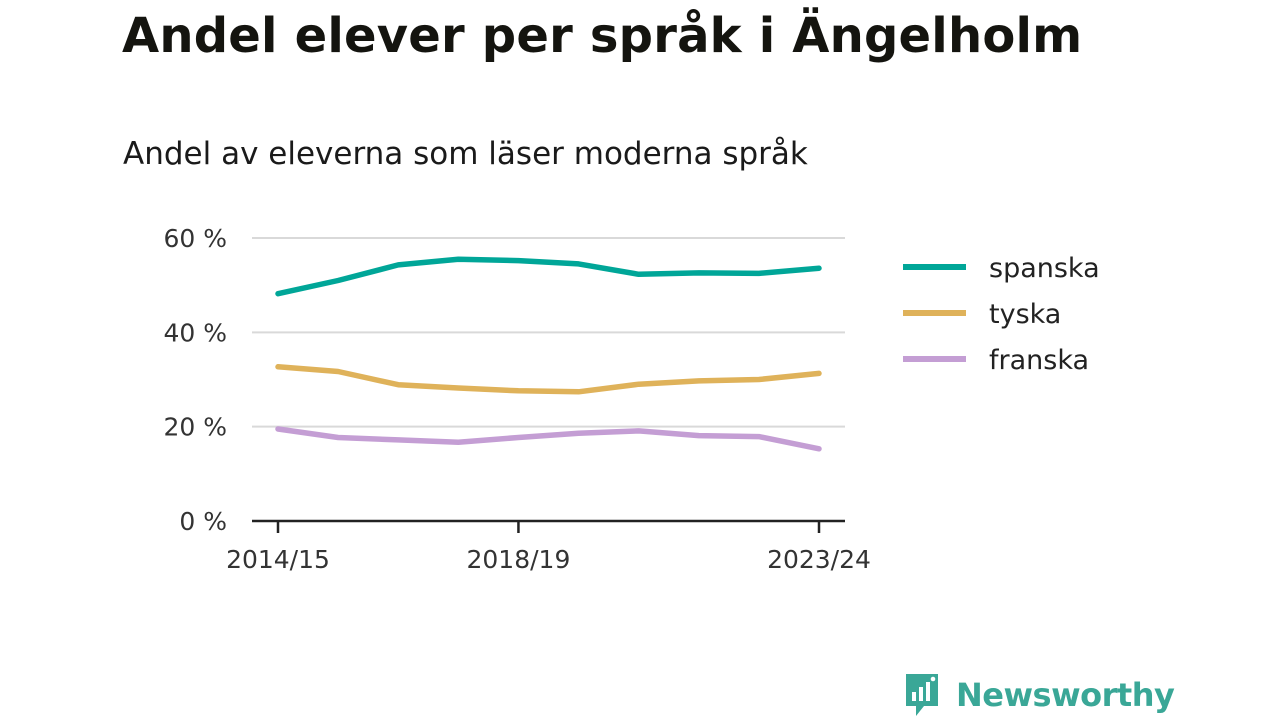 The image size is (1280, 720). What do you see at coordinates (548, 439) in the screenshot?
I see `series-line-franska` at bounding box center [548, 439].